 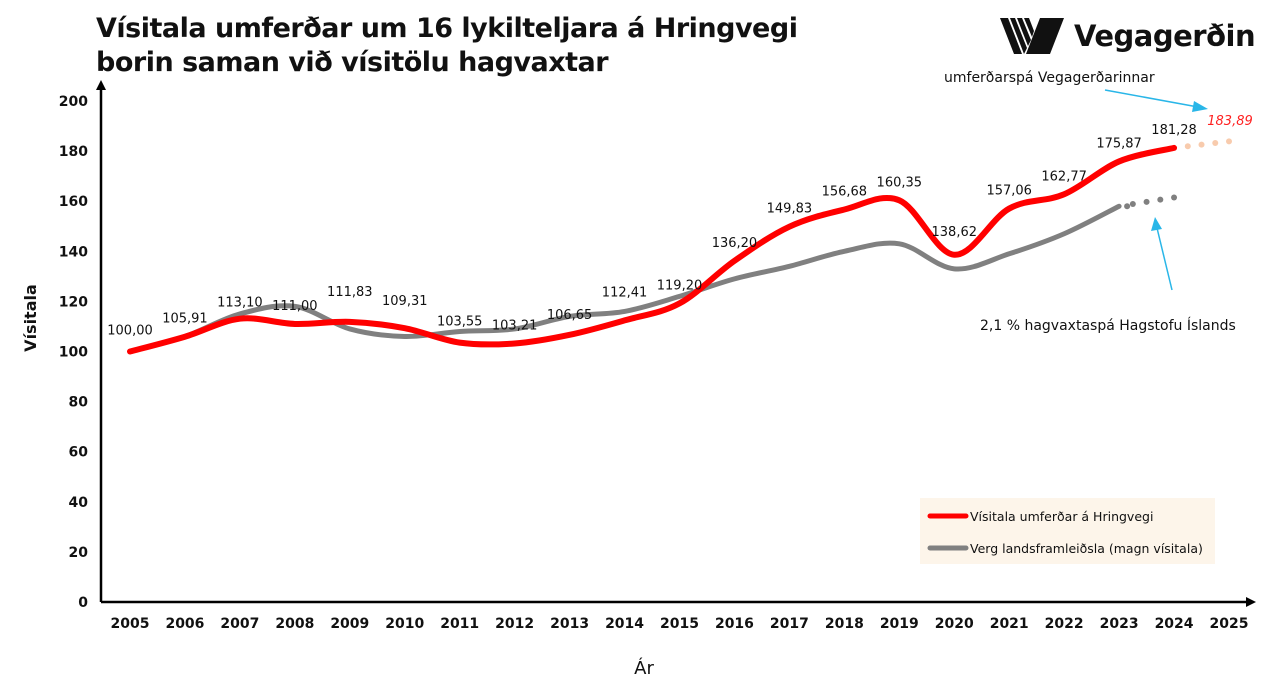 What do you see at coordinates (899, 624) in the screenshot?
I see `x-tick-label: 2019` at bounding box center [899, 624].